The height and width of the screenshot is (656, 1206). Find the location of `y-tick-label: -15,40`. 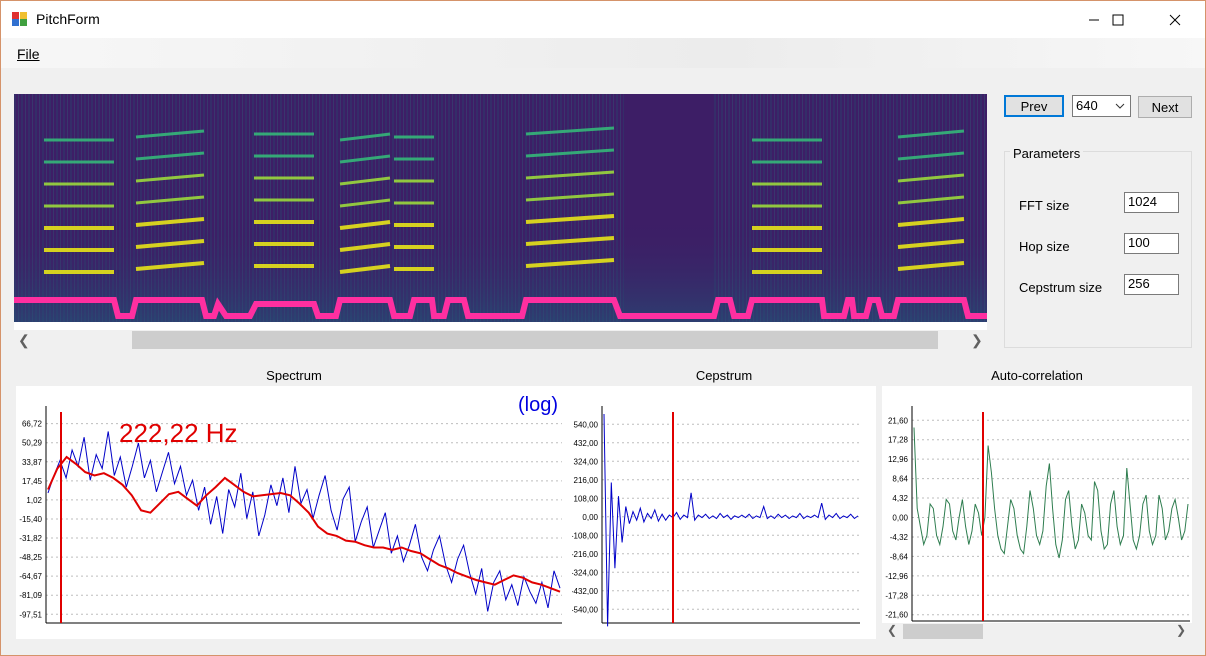

y-tick-label: -15,40 is located at coordinates (30, 519).